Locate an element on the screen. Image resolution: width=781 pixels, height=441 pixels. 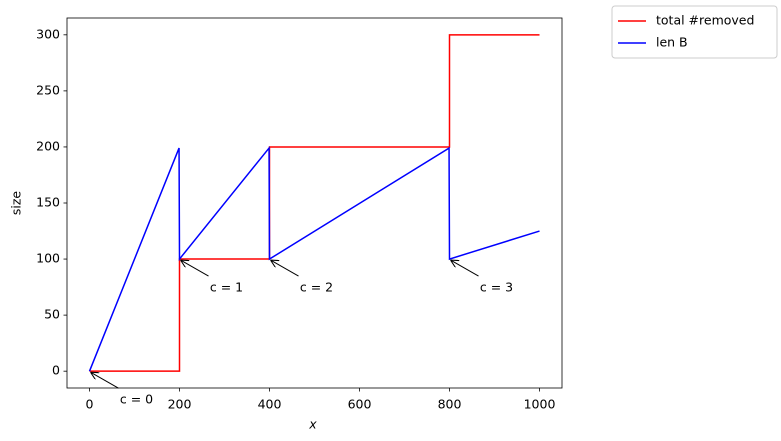
y-tick-label: 250 is located at coordinates (48, 89).